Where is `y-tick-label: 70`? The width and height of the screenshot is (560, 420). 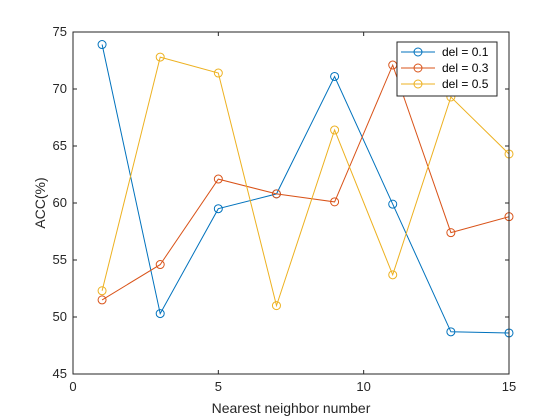 y-tick-label: 70 is located at coordinates (60, 88).